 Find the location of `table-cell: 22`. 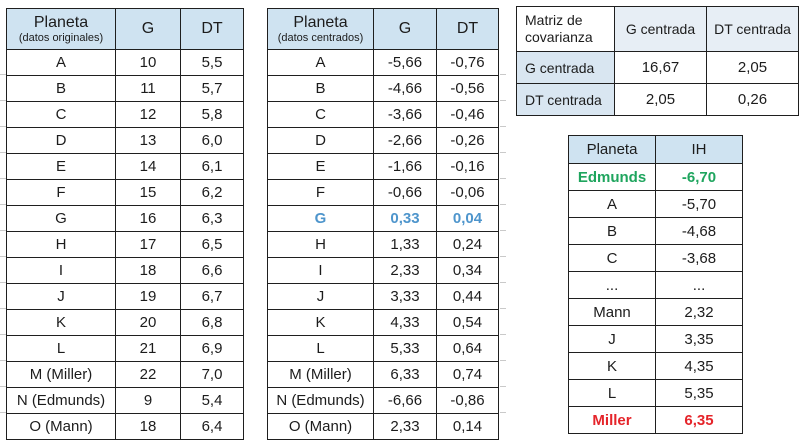

table-cell: 22 is located at coordinates (148, 374).